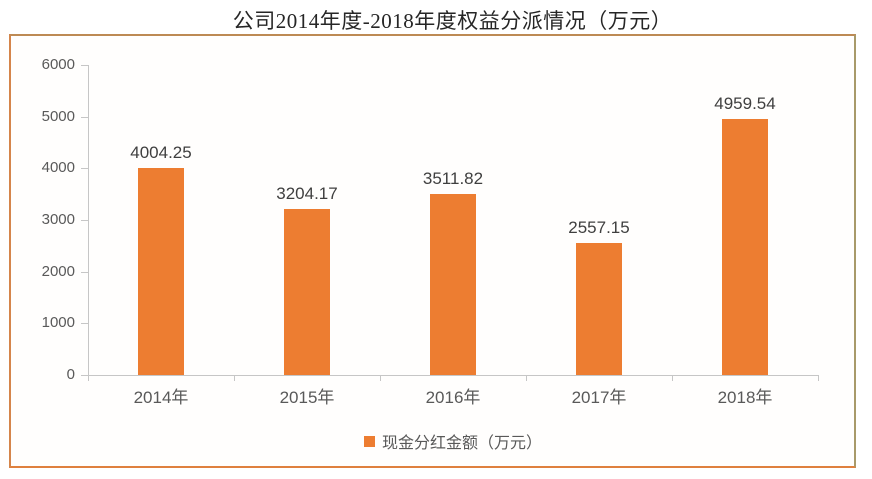 The image size is (872, 479). What do you see at coordinates (161, 271) in the screenshot?
I see `bar-2014年` at bounding box center [161, 271].